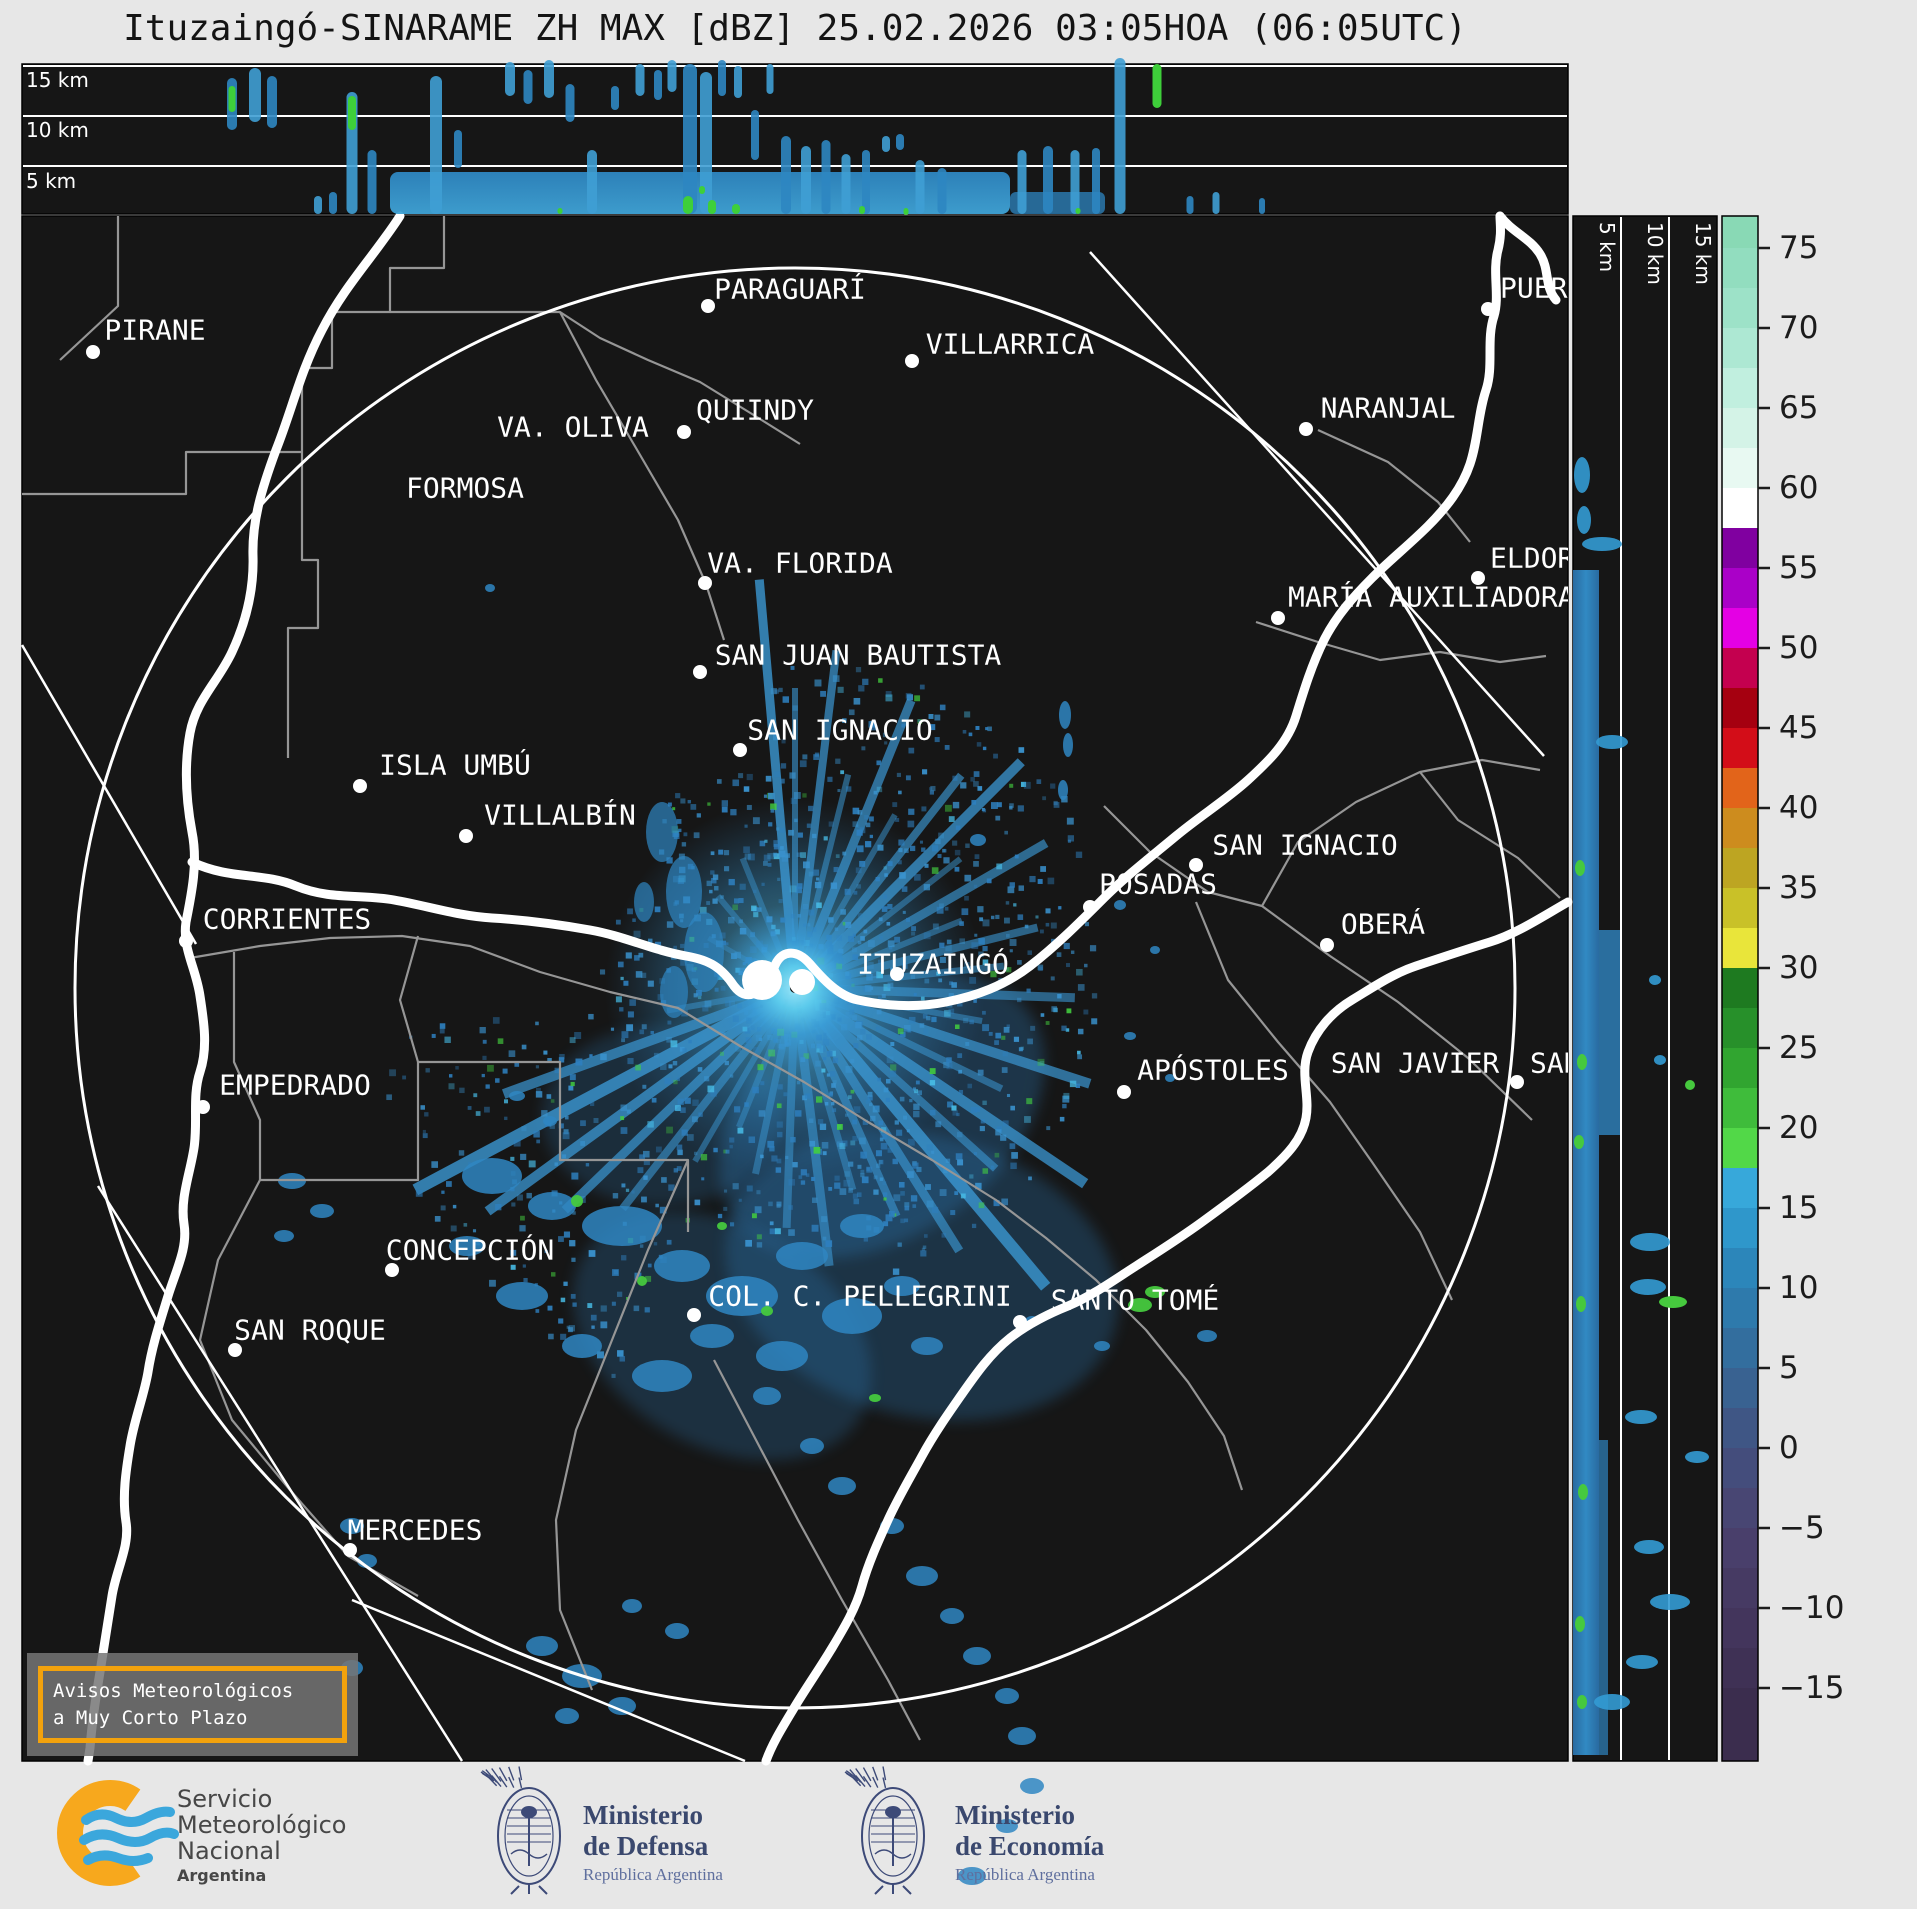 The height and width of the screenshot is (1909, 1917). I want to click on colorbar-tick-label: −10, so click(1812, 1608).